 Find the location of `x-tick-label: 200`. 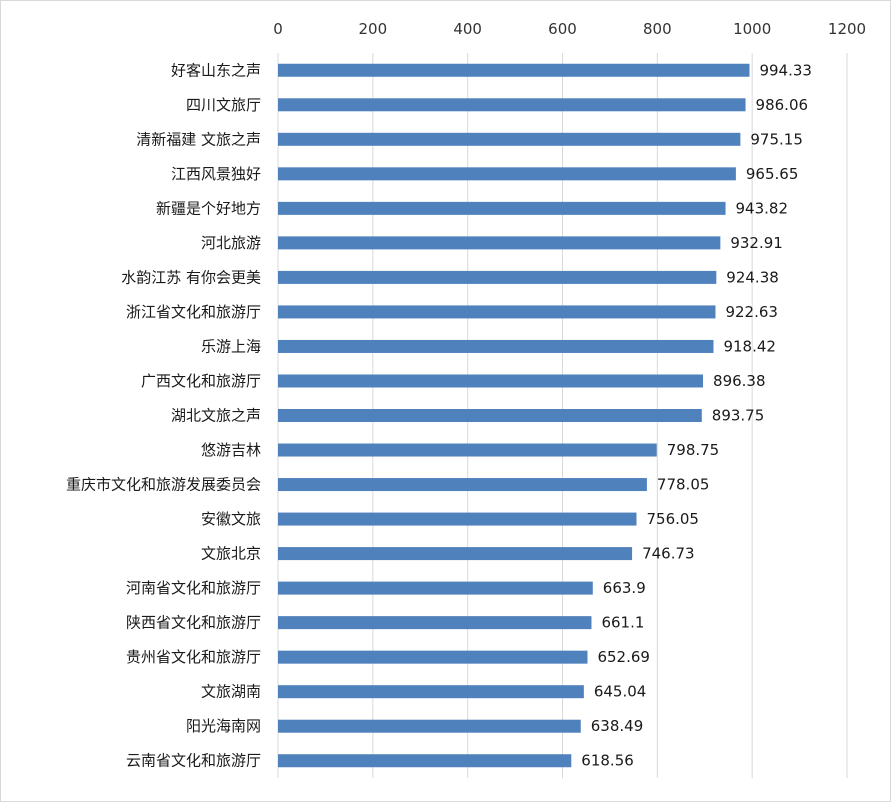

x-tick-label: 200 is located at coordinates (373, 29).